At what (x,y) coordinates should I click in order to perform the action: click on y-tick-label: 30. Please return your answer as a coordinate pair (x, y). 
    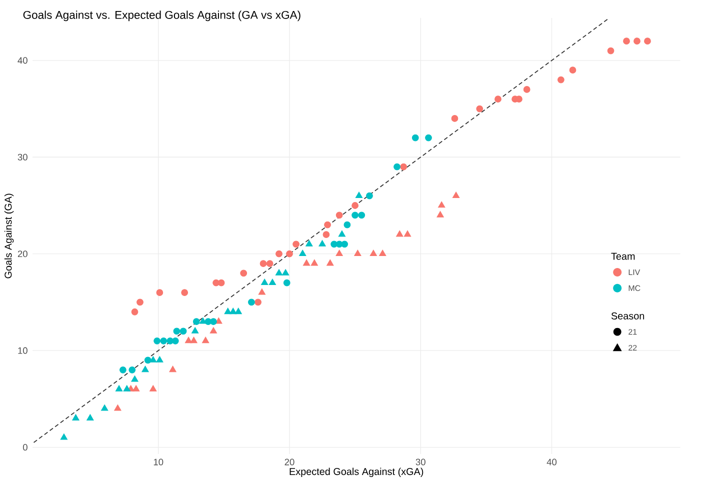
    Looking at the image, I should click on (23, 157).